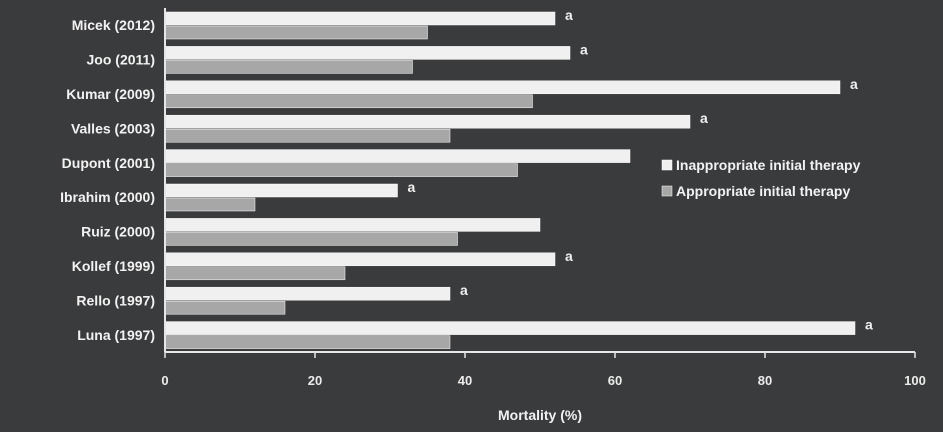 This screenshot has width=943, height=432. Describe the element at coordinates (116, 335) in the screenshot. I see `category-label: Luna (1997)` at that location.